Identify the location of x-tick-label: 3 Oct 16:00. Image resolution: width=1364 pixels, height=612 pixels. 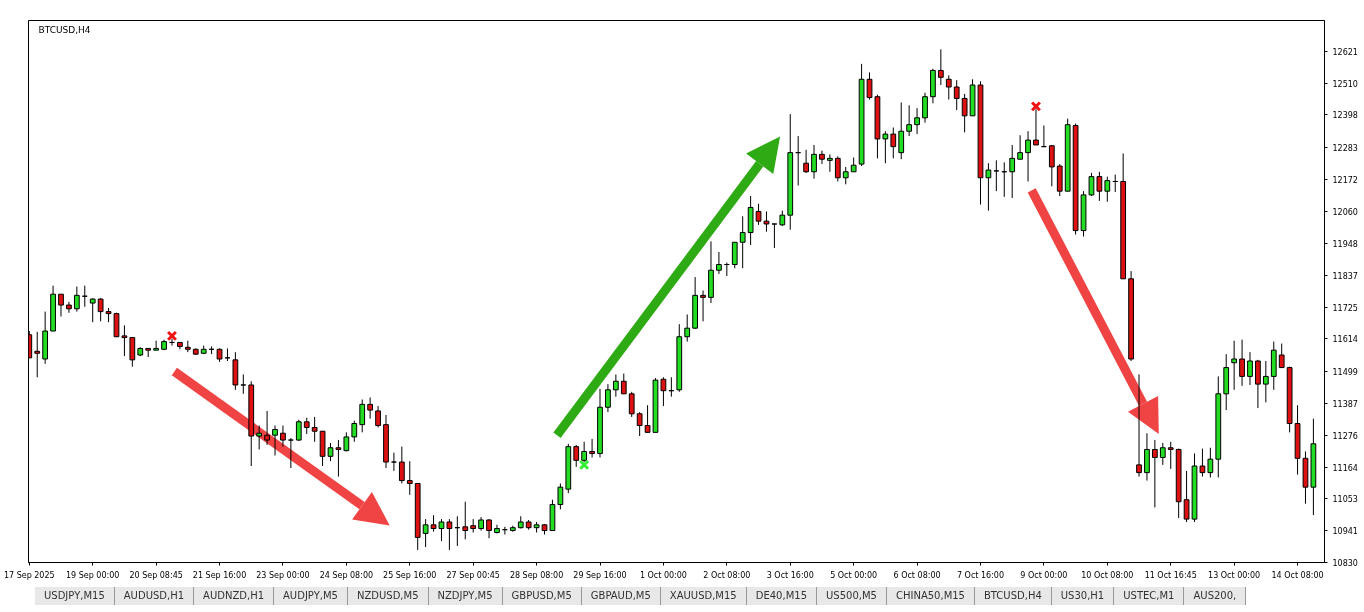
(790, 575).